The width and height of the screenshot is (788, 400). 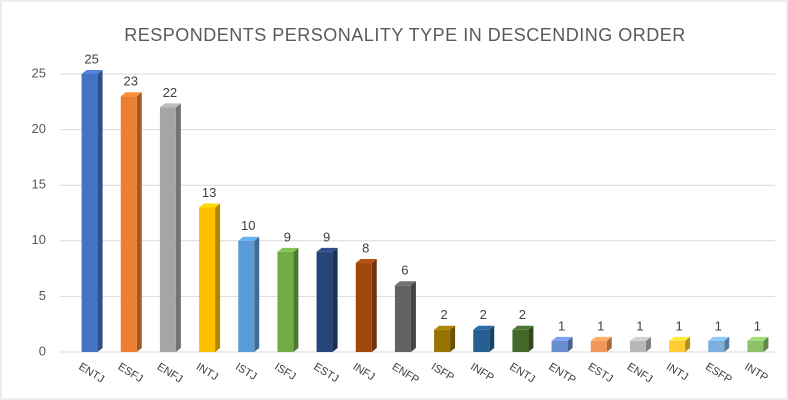 What do you see at coordinates (131, 81) in the screenshot?
I see `data-label: 23` at bounding box center [131, 81].